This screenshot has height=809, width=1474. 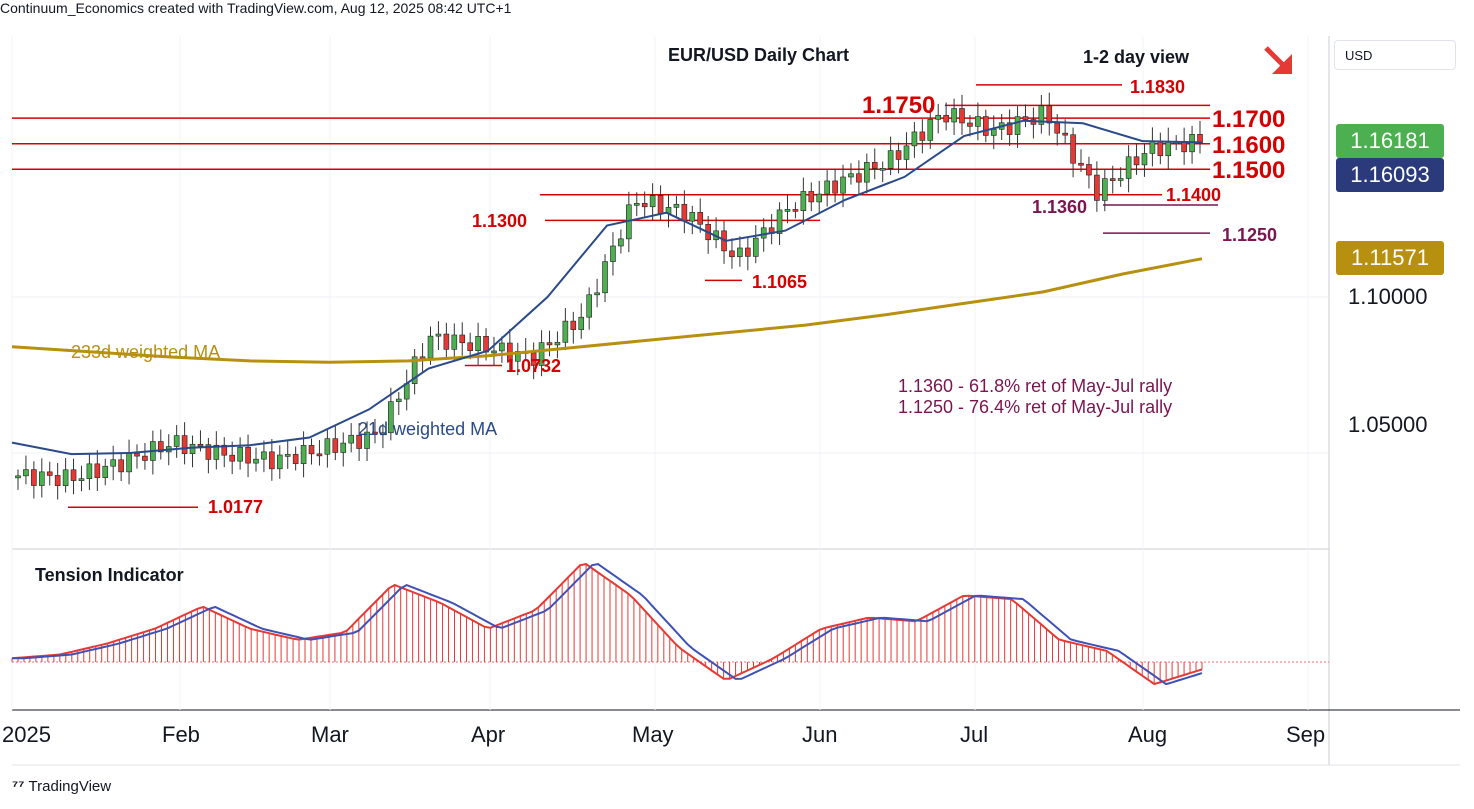 What do you see at coordinates (145, 352) in the screenshot?
I see `ma233-label: 233d weighted MA` at bounding box center [145, 352].